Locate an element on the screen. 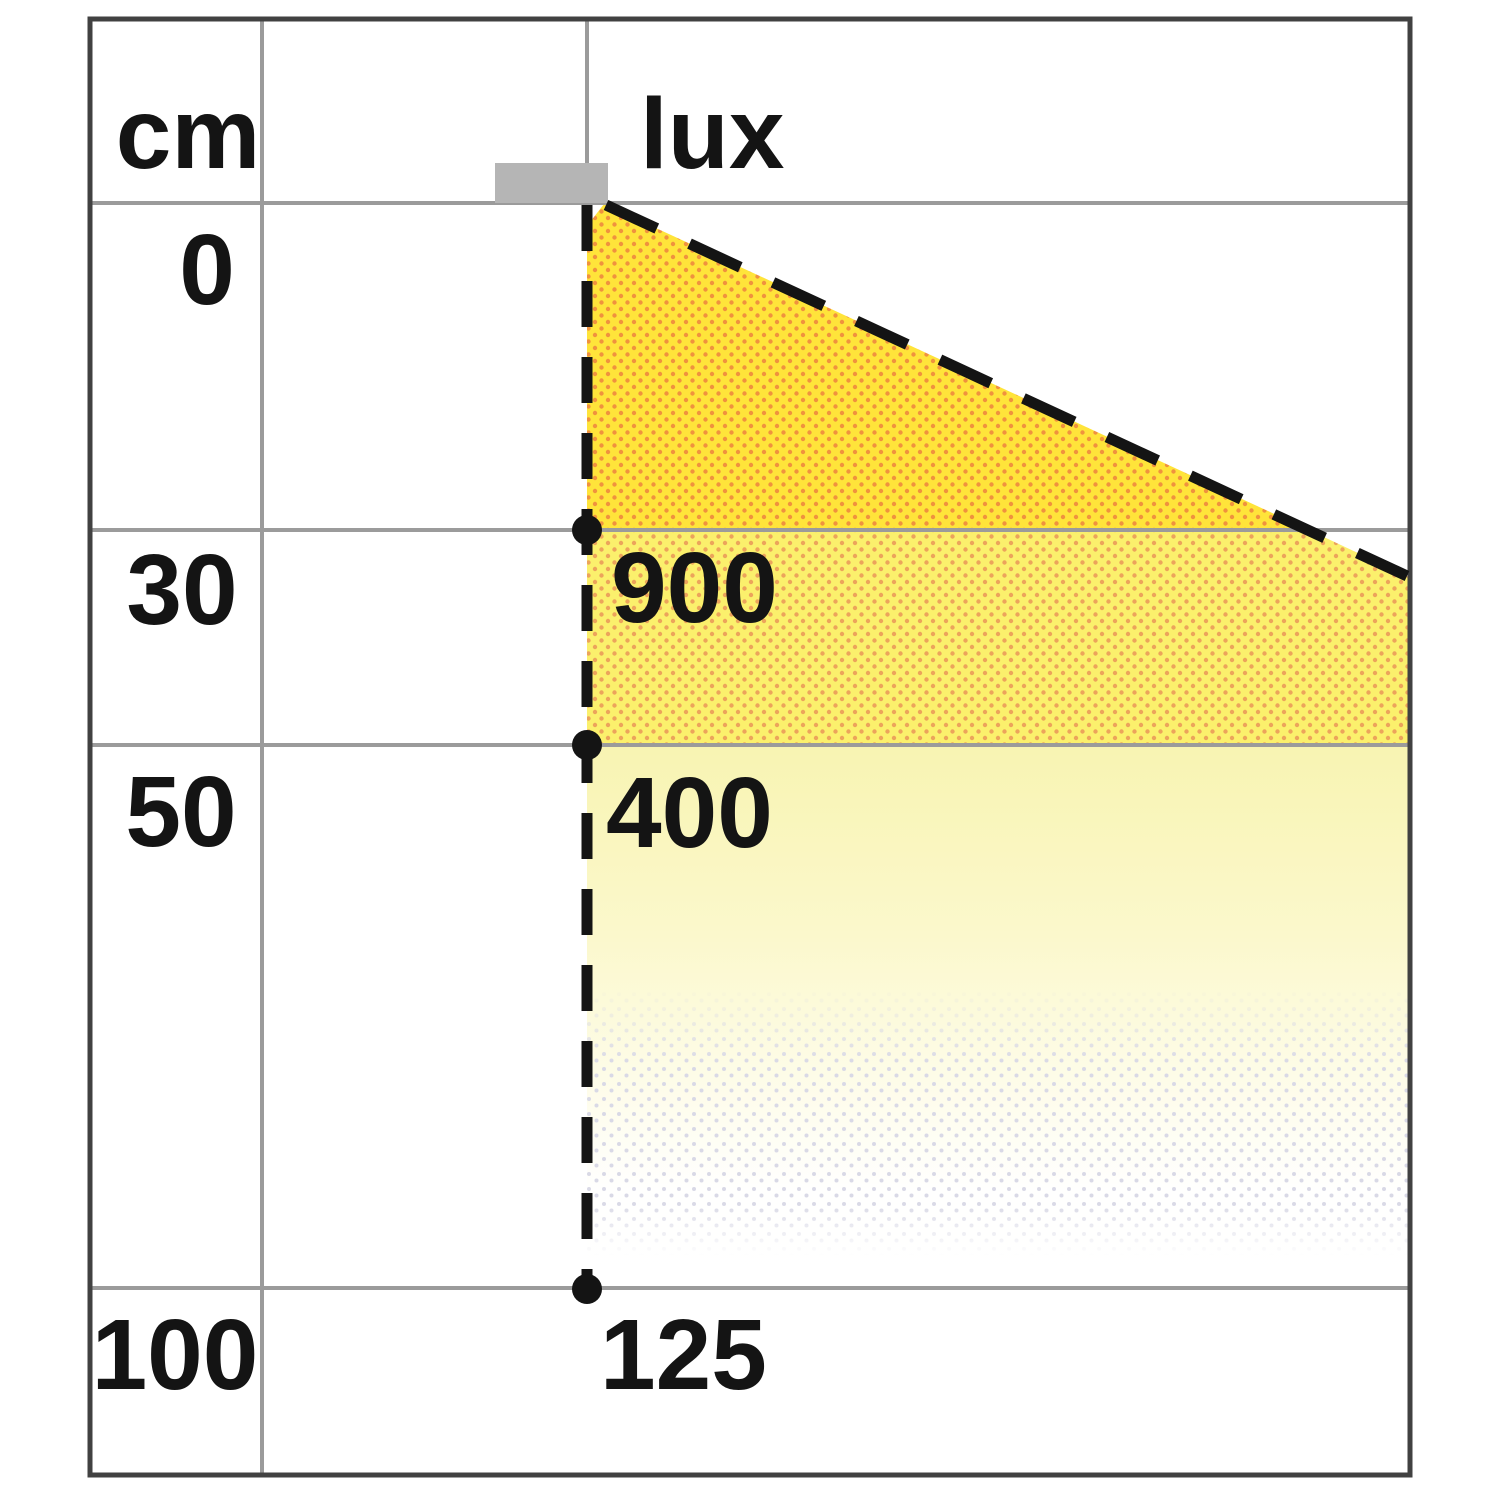 This screenshot has height=1500, width=1500. lux-value-125: 125 is located at coordinates (683, 1355).